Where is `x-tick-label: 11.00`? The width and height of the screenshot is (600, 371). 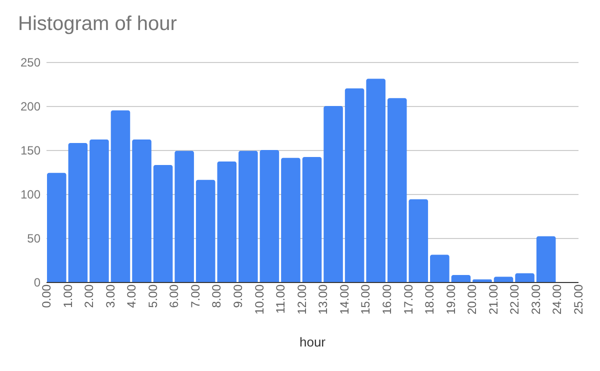 x-tick-label: 11.00 is located at coordinates (281, 299).